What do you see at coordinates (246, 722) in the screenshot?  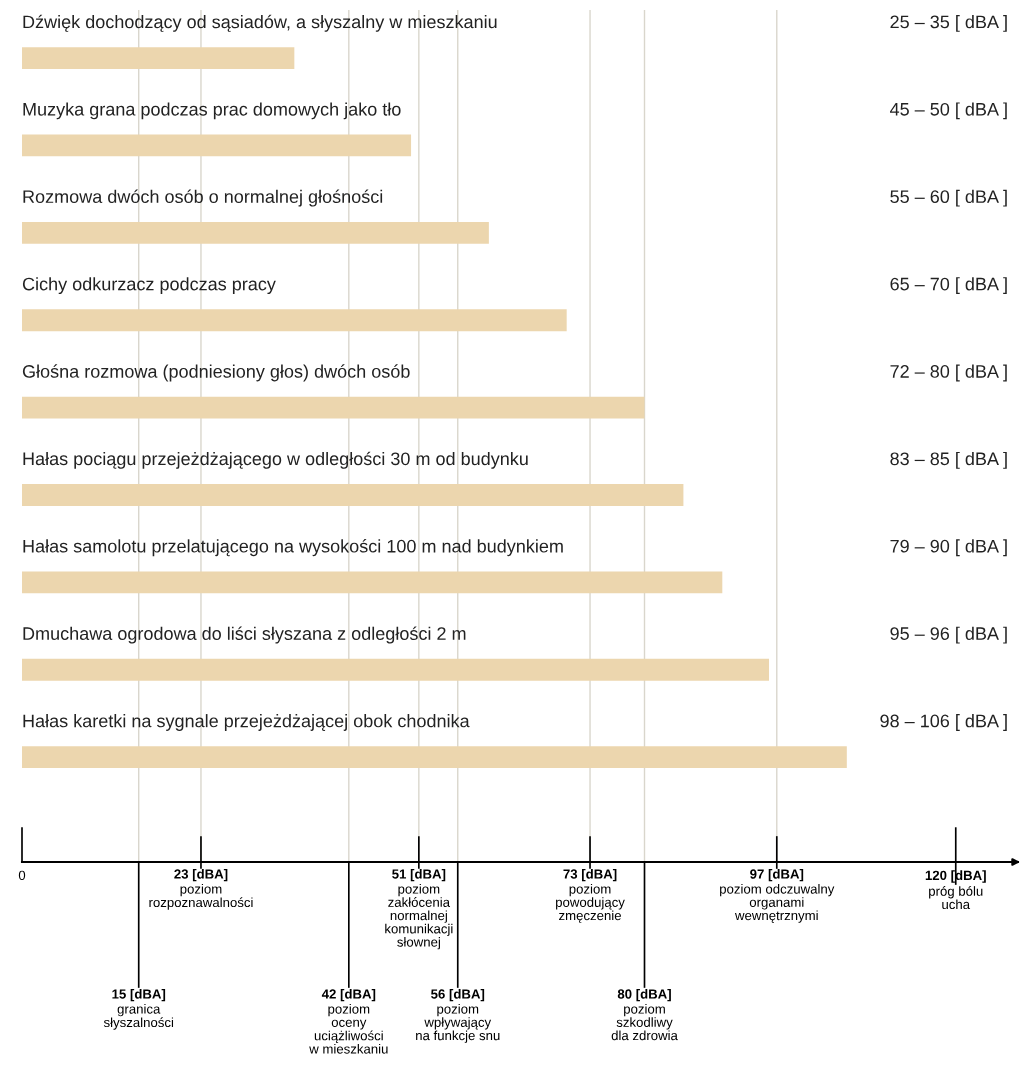 I see `y-tick-label: Hałas karetki na sygnale przejeżdżającej obok chodnika` at bounding box center [246, 722].